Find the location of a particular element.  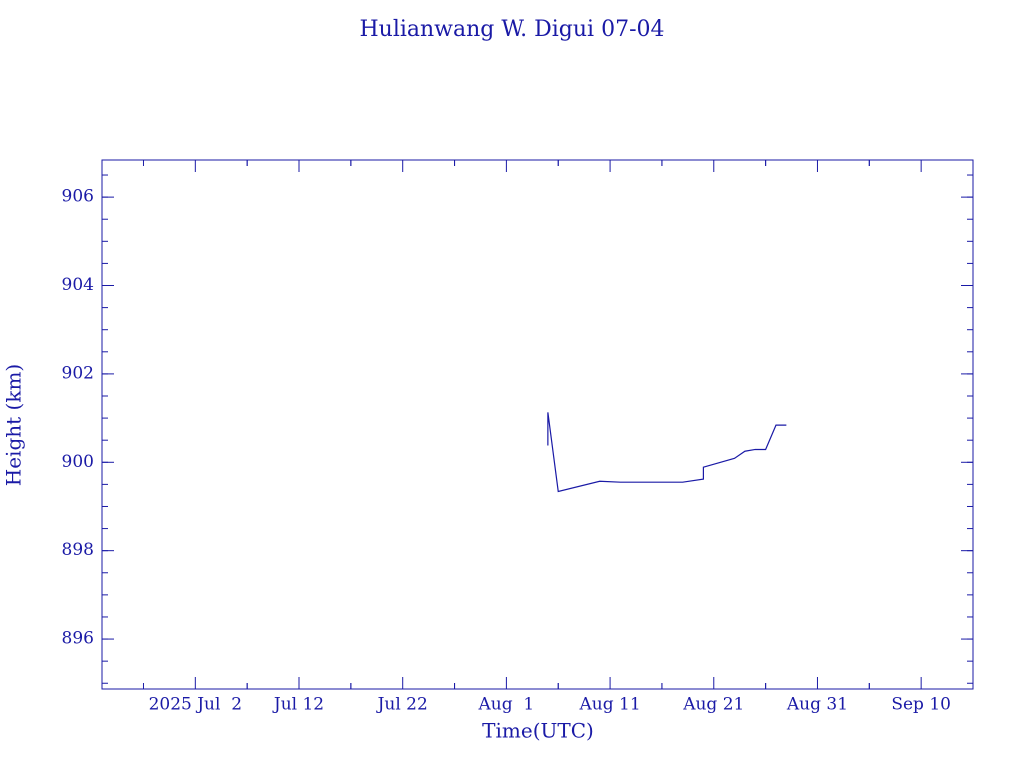

y-tick-label: 906 is located at coordinates (78, 197).